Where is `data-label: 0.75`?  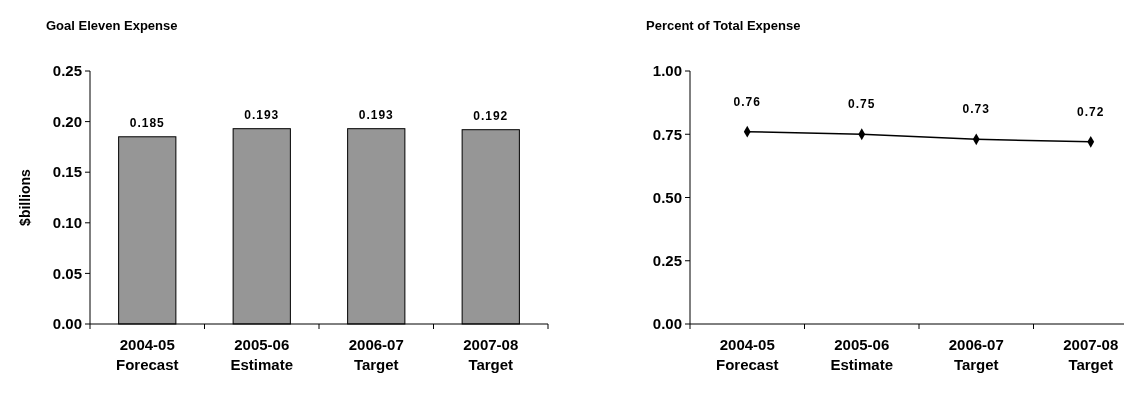
data-label: 0.75 is located at coordinates (862, 104).